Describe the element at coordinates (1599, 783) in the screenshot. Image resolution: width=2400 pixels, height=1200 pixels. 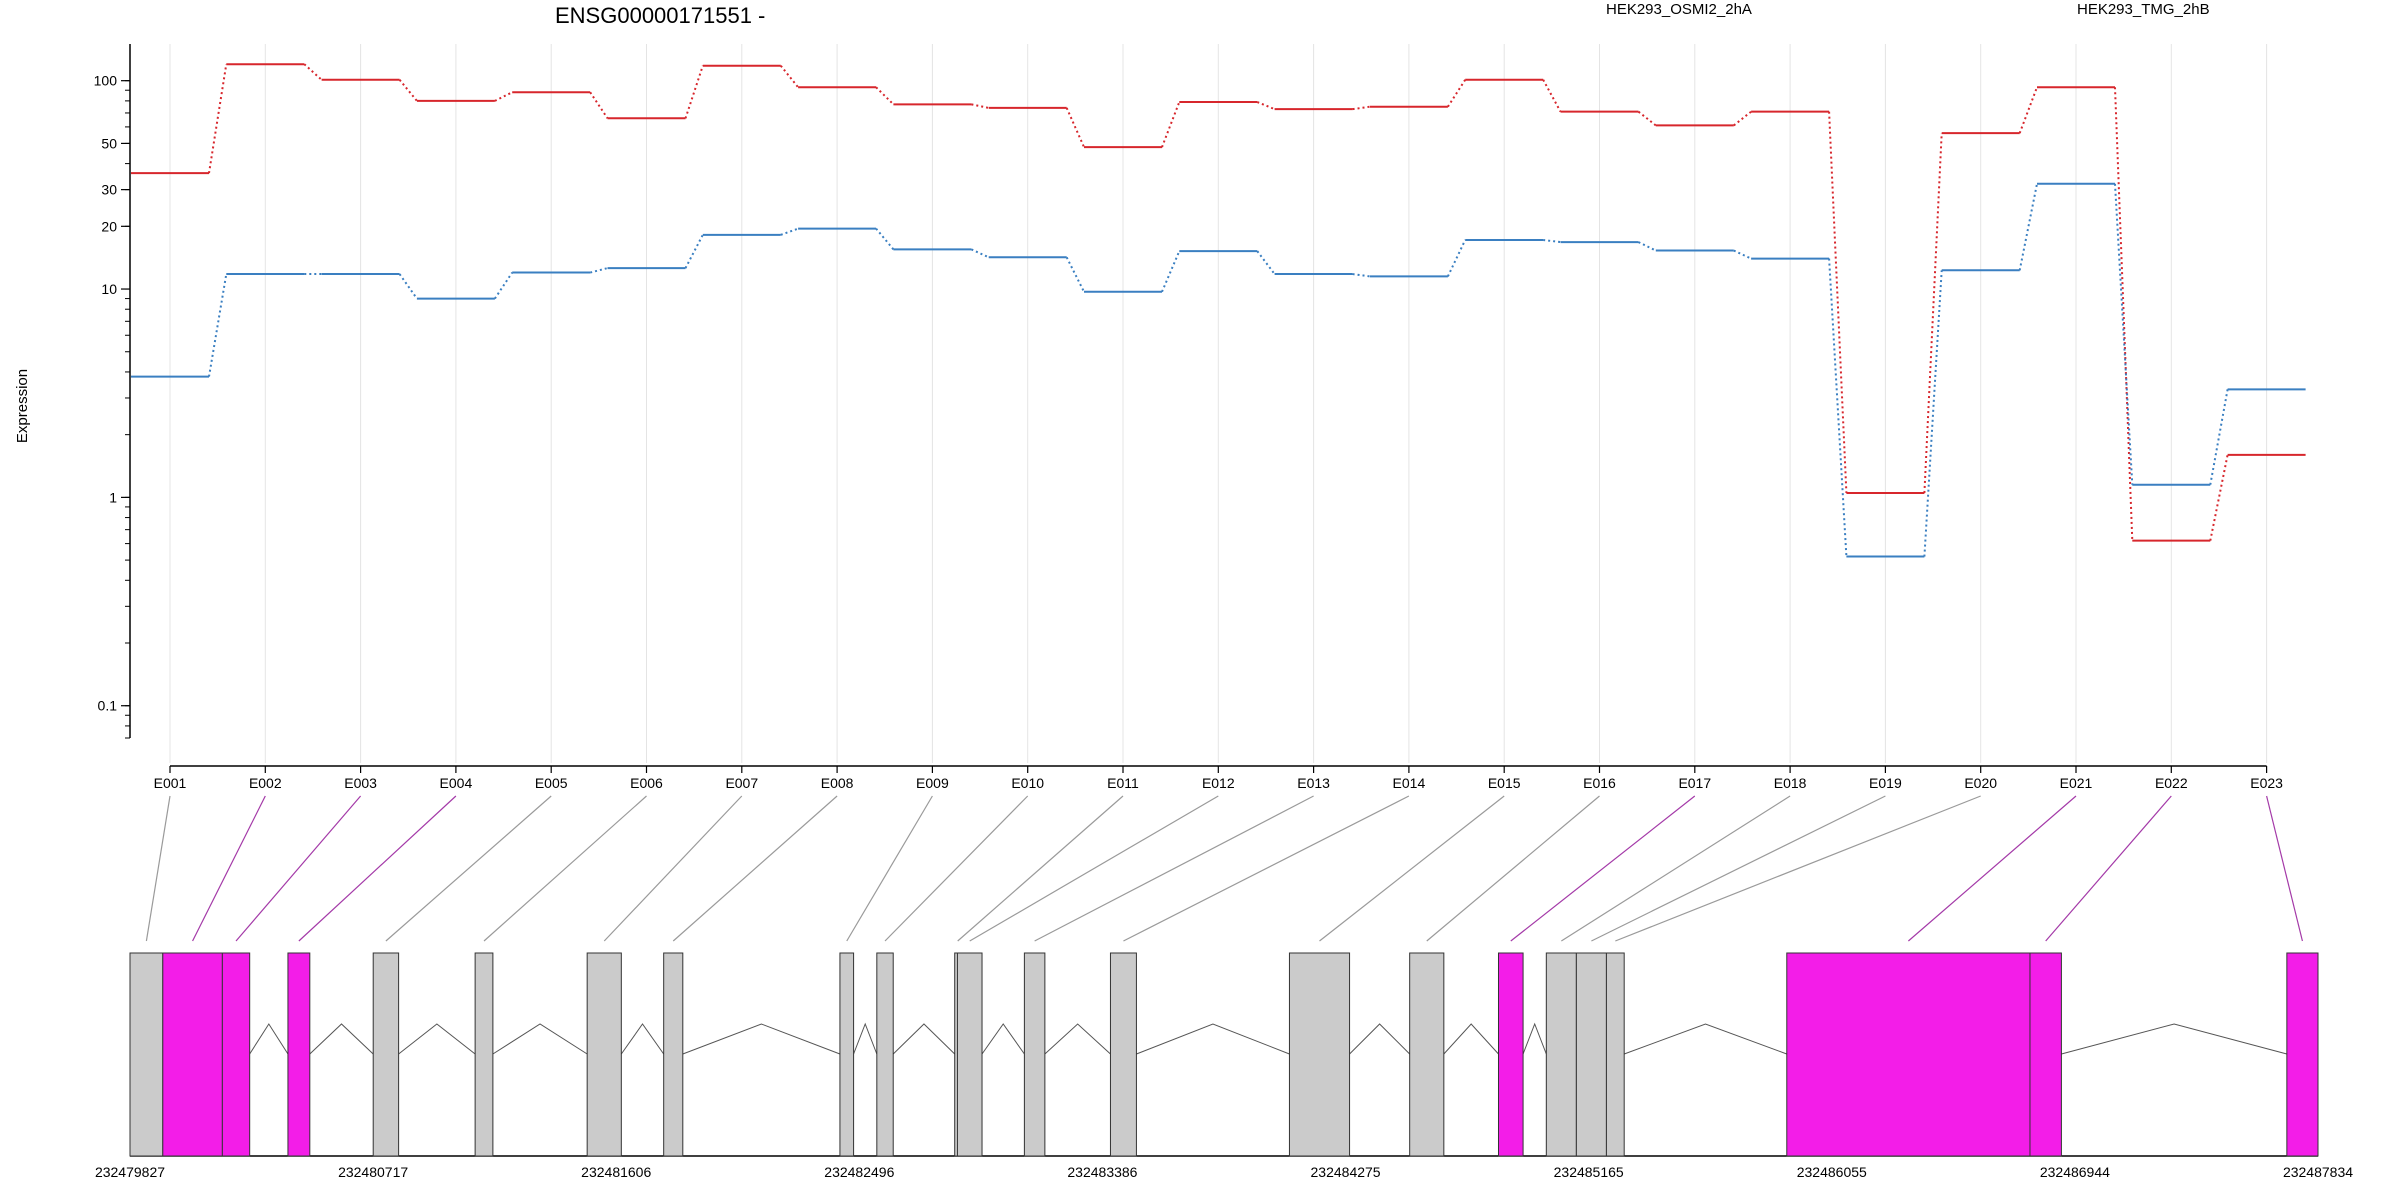
I see `x-tick-label: E016` at that location.